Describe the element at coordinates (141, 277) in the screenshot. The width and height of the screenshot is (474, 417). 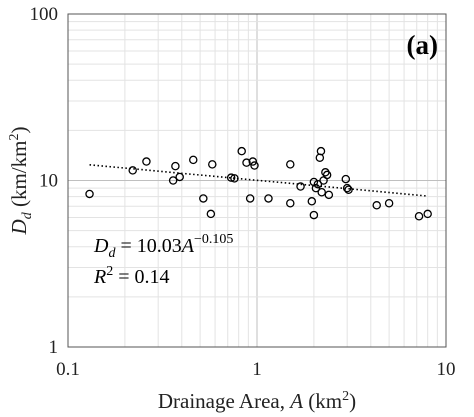
I see `r2-value: = 0.14` at that location.